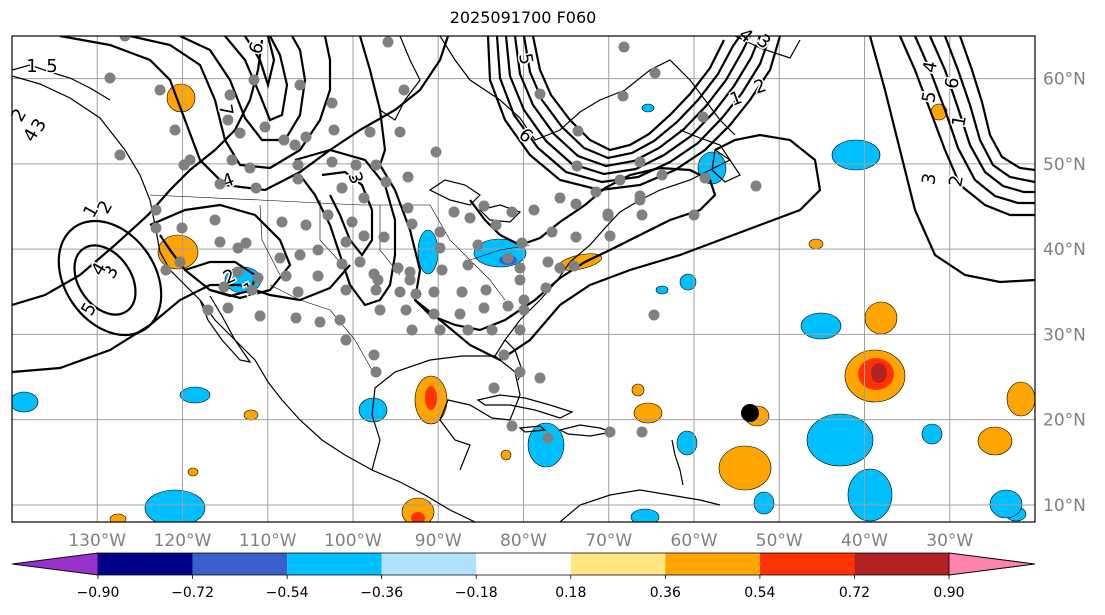 The height and width of the screenshot is (615, 1105). I want to click on latitude-label: 40°N, so click(1064, 250).